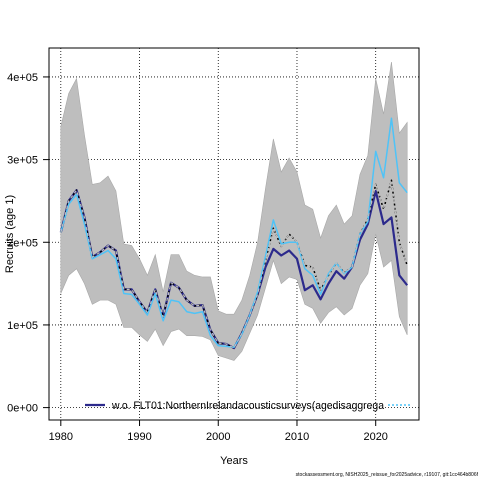 This screenshot has width=480, height=480. What do you see at coordinates (61, 437) in the screenshot?
I see `x-tick-label: 1980` at bounding box center [61, 437].